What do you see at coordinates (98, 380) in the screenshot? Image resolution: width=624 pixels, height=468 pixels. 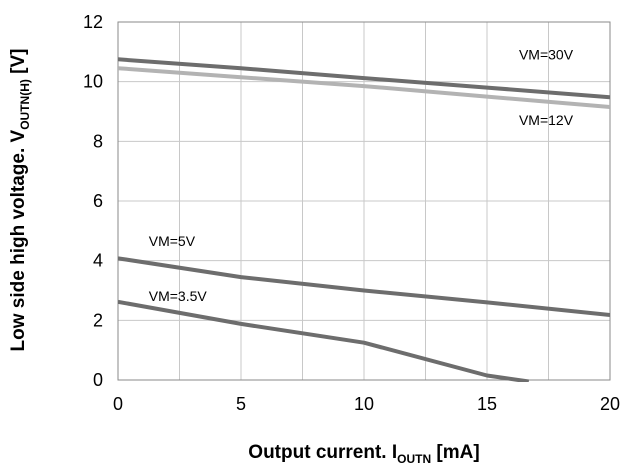 I see `y-tick-label: 0` at bounding box center [98, 380].